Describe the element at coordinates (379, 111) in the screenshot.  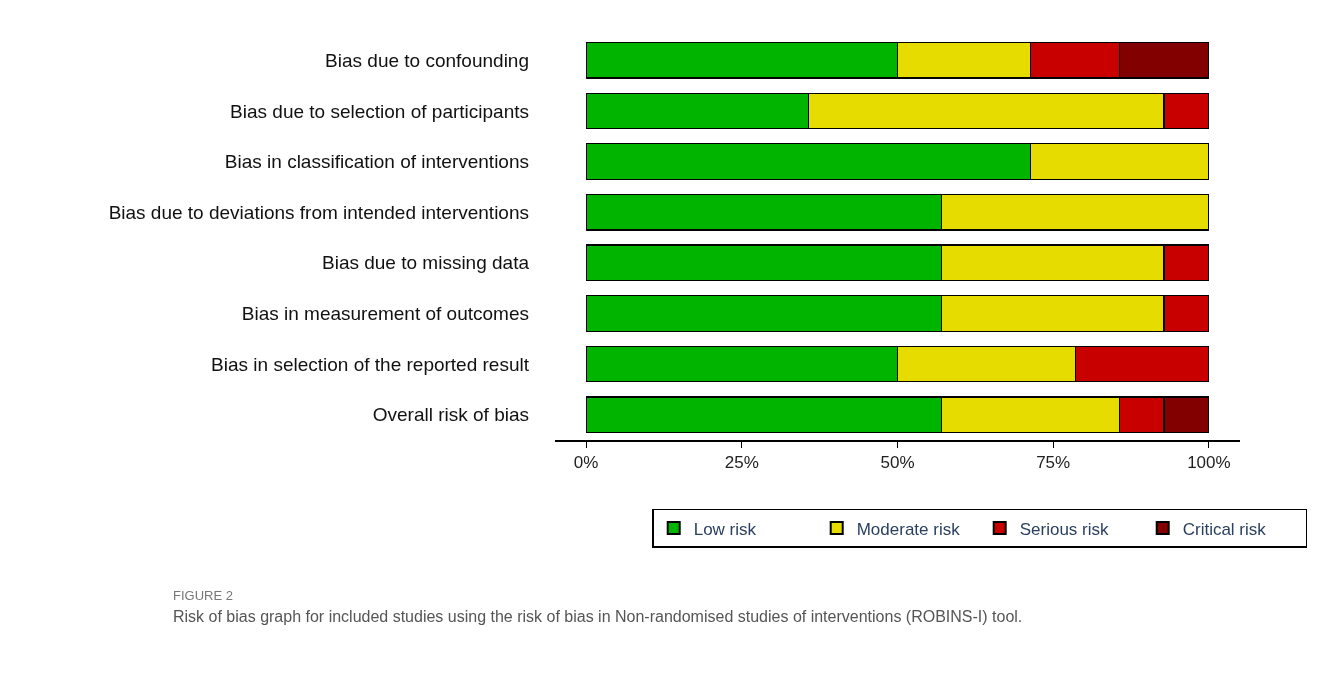
I see `y-tick-label: Bias due to selection of participants` at that location.